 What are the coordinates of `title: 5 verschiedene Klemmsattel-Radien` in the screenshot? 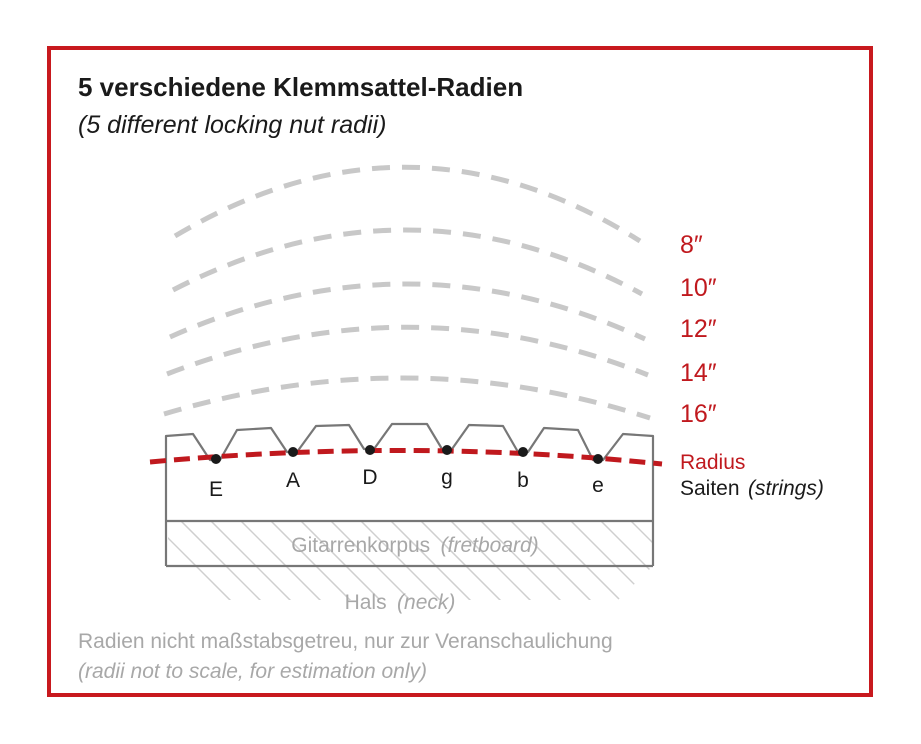 It's located at (300, 87).